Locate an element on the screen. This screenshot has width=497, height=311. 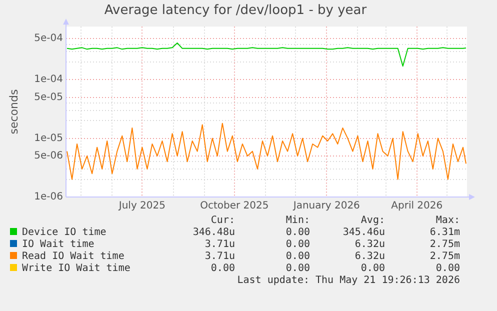
legend-label: Write IO Wait time is located at coordinates (76, 269).